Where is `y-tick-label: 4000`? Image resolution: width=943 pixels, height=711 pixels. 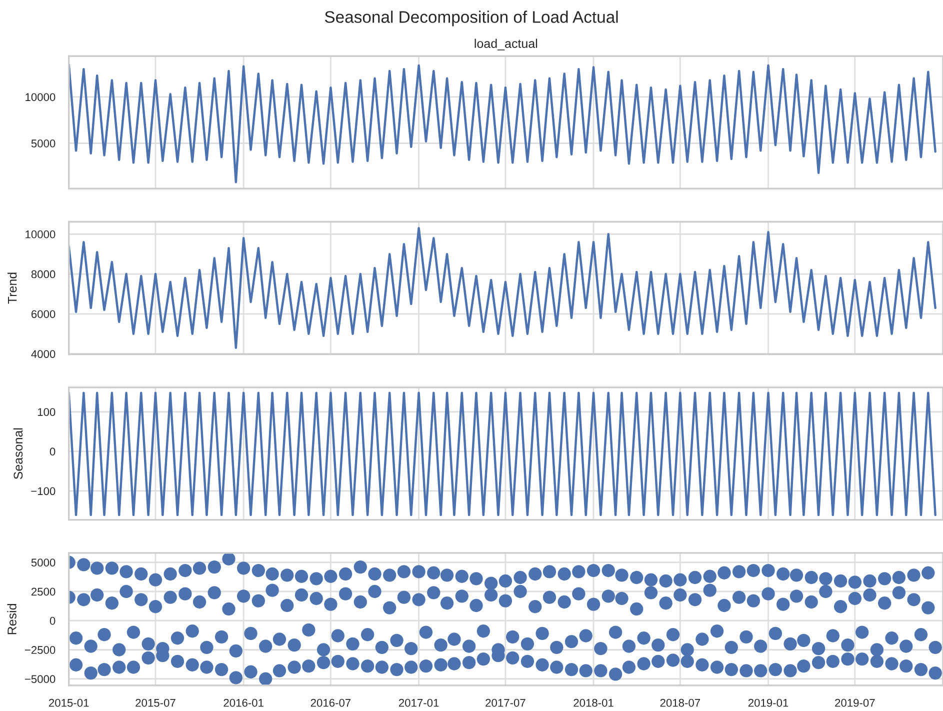
y-tick-label: 4000 is located at coordinates (43, 354).